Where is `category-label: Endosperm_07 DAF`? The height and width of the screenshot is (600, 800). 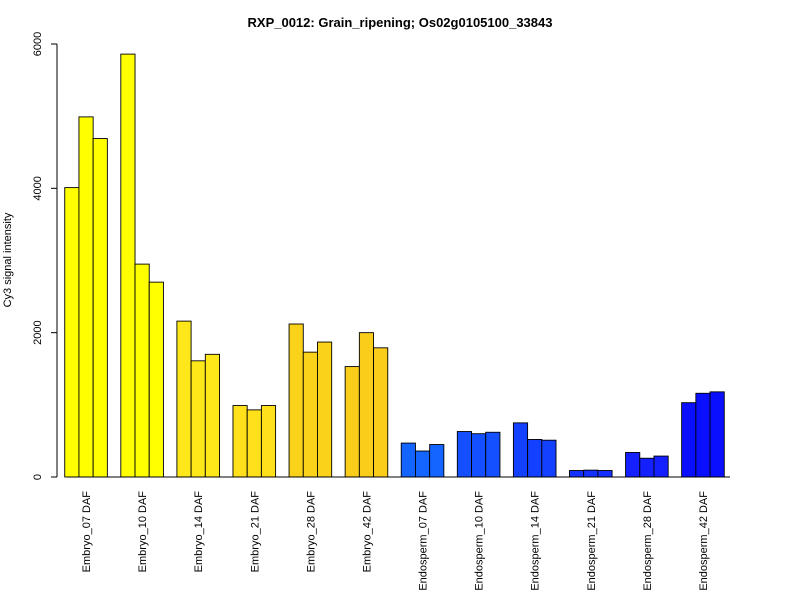 category-label: Endosperm_07 DAF is located at coordinates (424, 541).